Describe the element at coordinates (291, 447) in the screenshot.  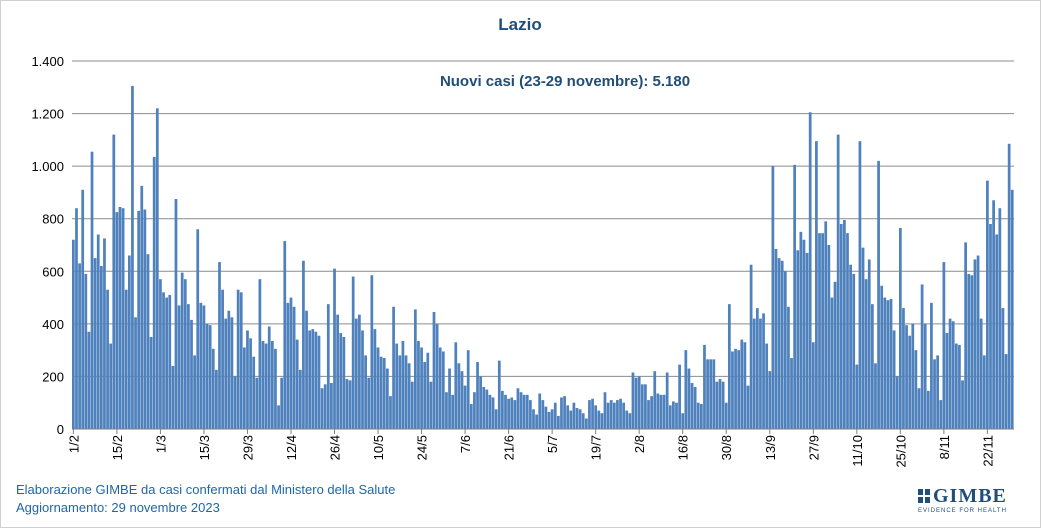
I see `x-tick-label: 12/4` at that location.